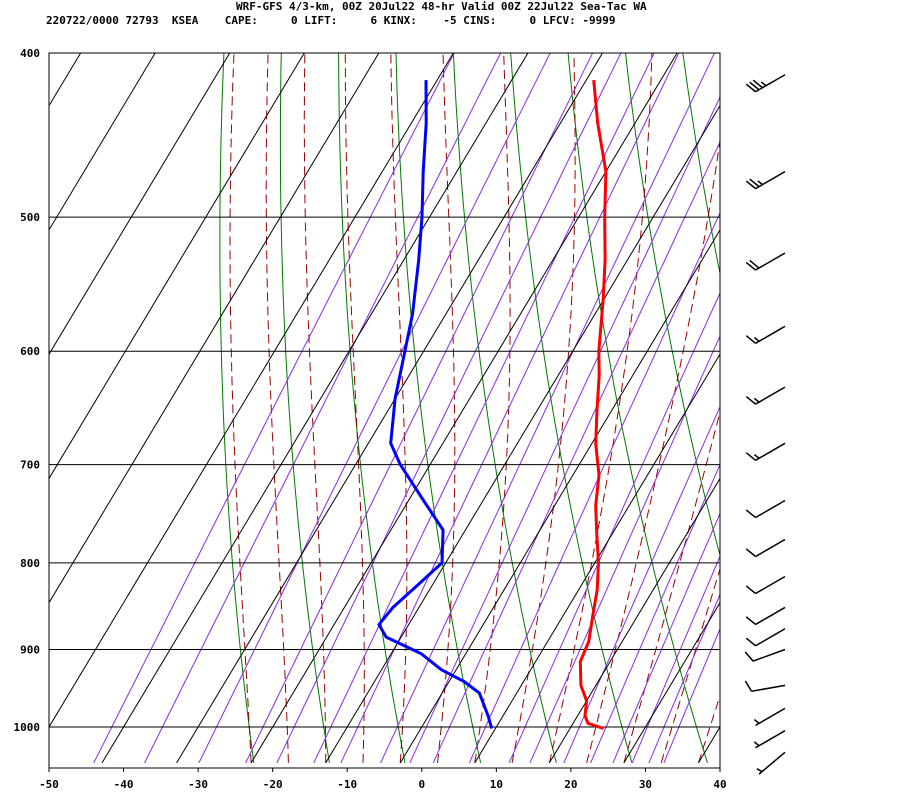 The image size is (900, 800). Describe the element at coordinates (30, 563) in the screenshot. I see `y-tick-800: 800` at that location.